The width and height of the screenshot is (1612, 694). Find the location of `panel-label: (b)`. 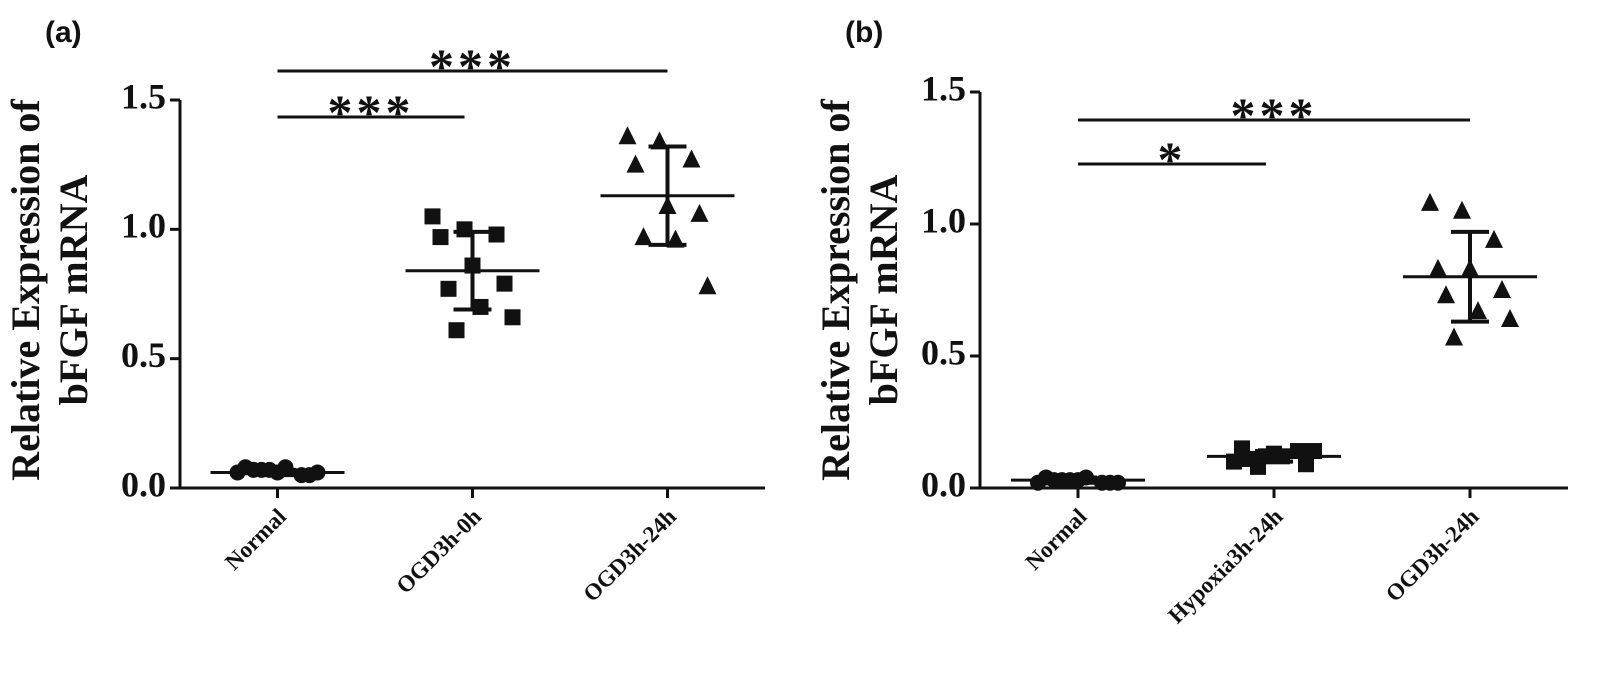

panel-label: (b) is located at coordinates (864, 32).